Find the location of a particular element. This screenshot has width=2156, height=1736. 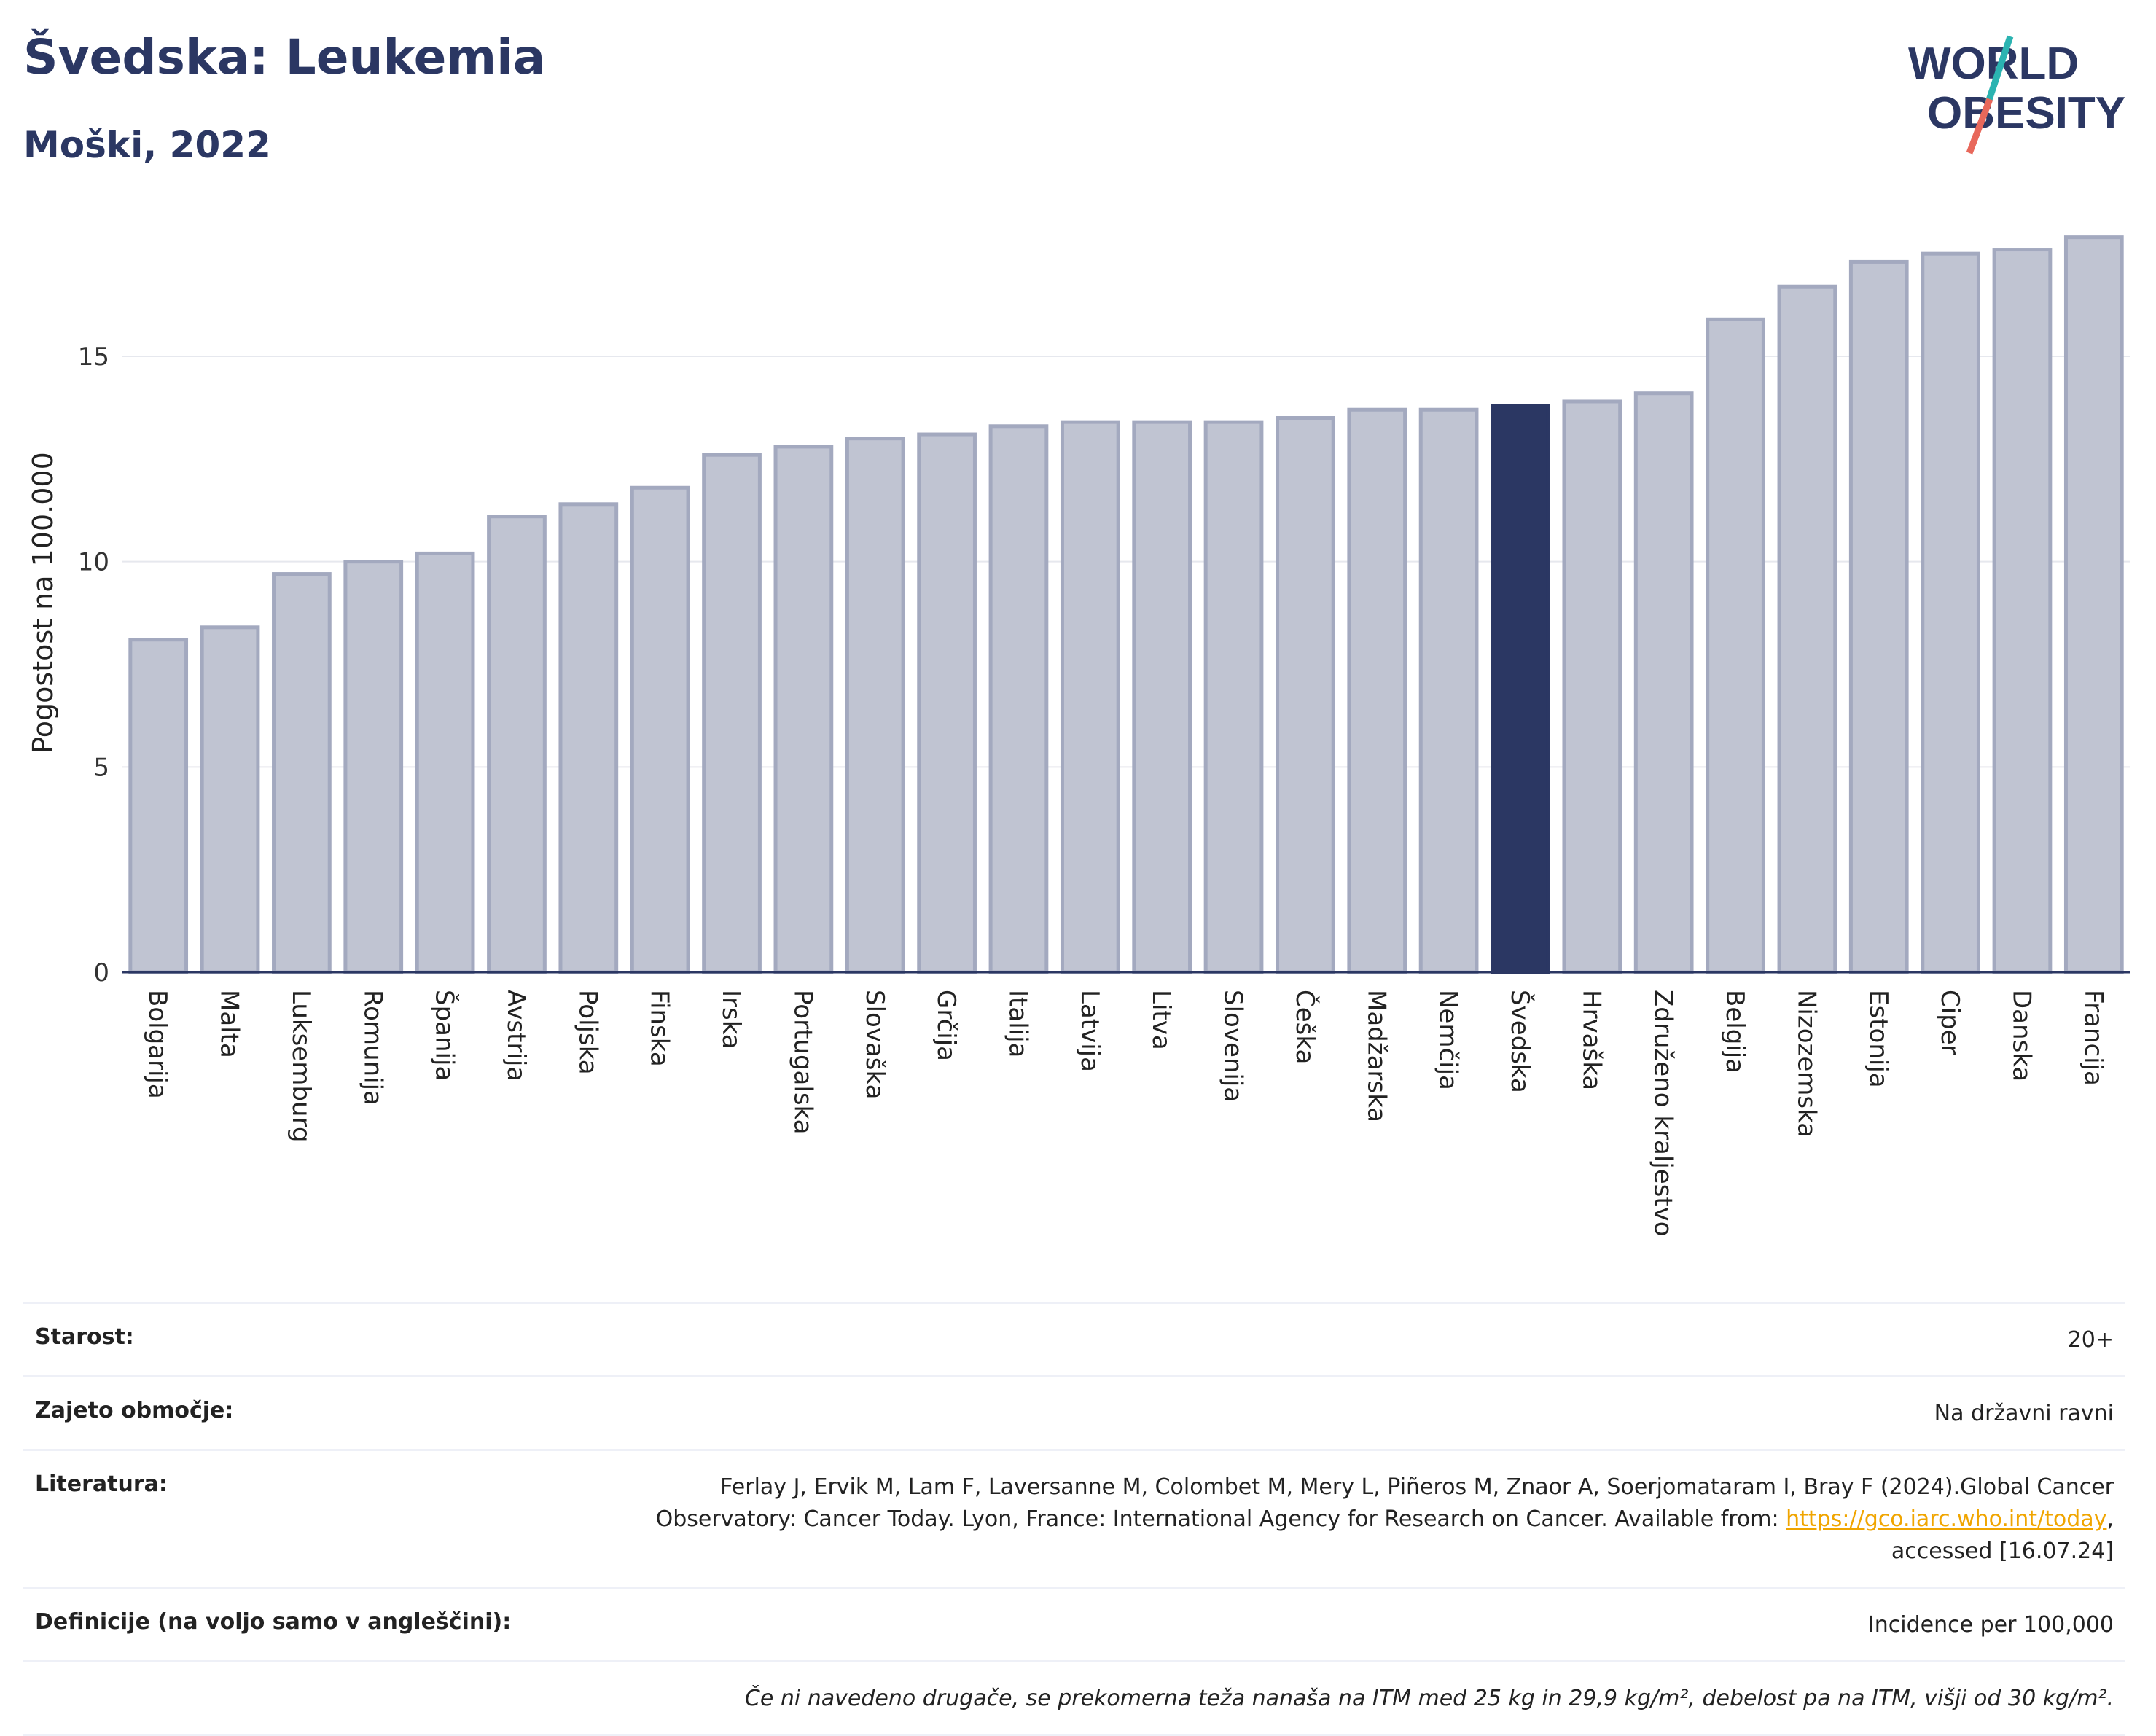

x-tick-label: Luksemburg is located at coordinates (301, 1066).